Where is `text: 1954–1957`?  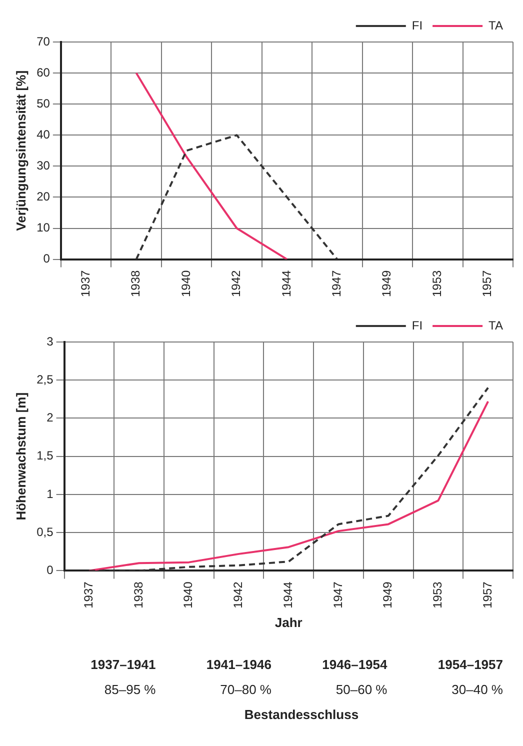 text: 1954–1957 is located at coordinates (469, 664).